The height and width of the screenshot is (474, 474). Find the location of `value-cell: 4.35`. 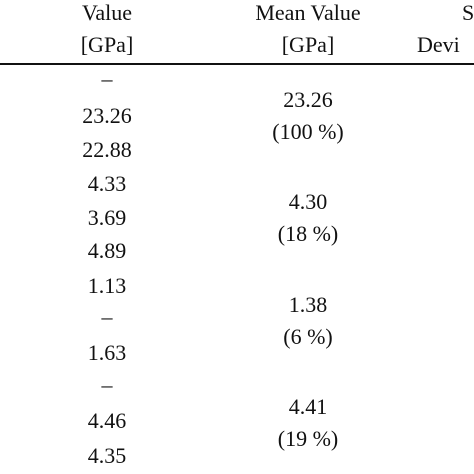

value-cell: 4.35 is located at coordinates (107, 455).